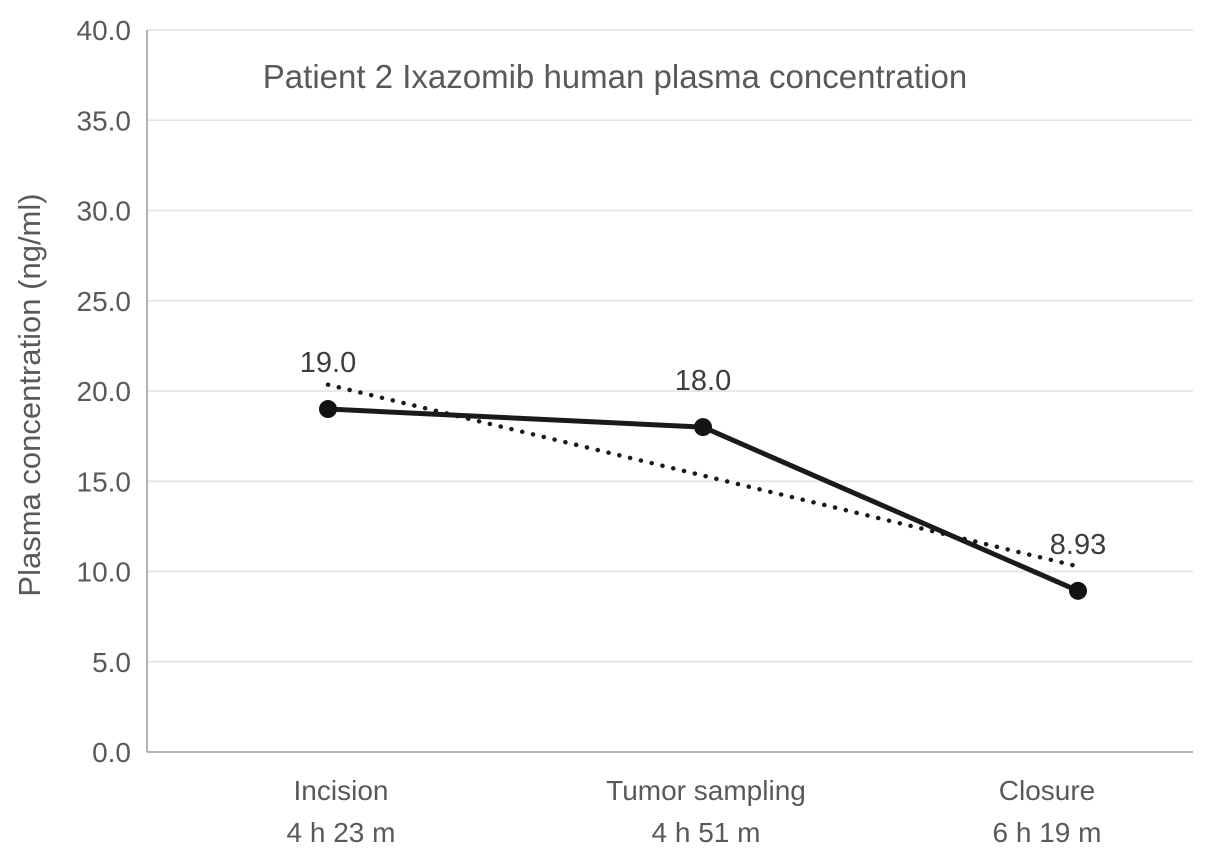 The width and height of the screenshot is (1205, 854). Describe the element at coordinates (1078, 545) in the screenshot. I see `data-label-2: 8.93` at that location.